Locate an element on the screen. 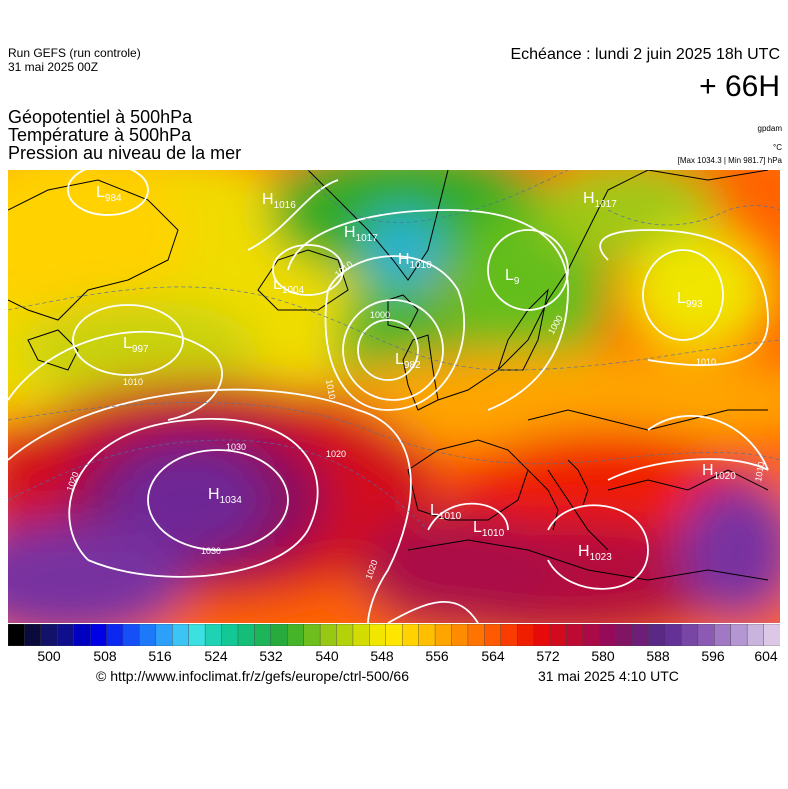 The image size is (788, 789). run-info: Run GEFS (run controle) 31 mai 2025 00Z is located at coordinates (74, 60).